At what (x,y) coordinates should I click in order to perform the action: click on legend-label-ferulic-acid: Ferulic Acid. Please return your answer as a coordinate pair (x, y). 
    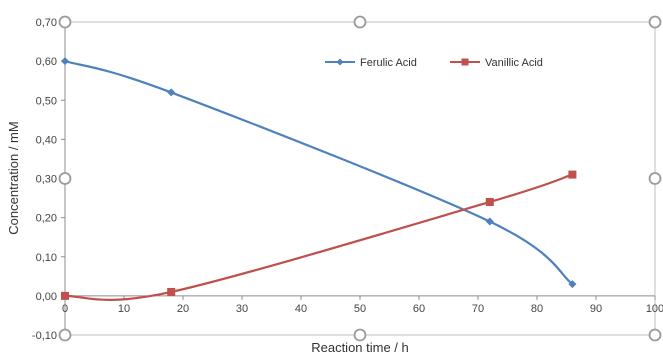
    Looking at the image, I should click on (388, 63).